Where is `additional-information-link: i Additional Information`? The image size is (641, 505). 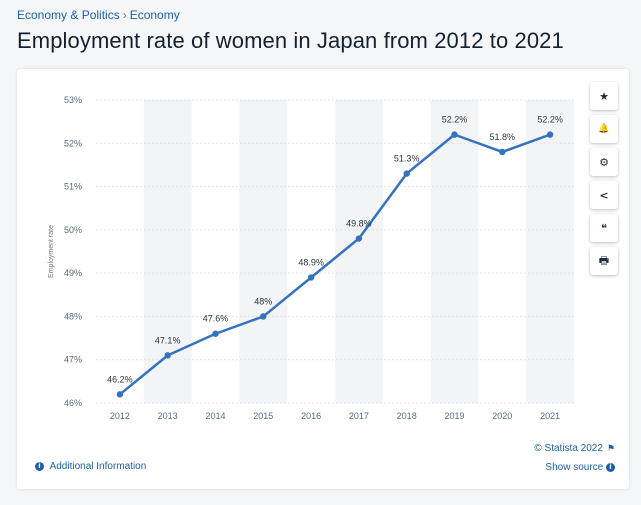 additional-information-link: i Additional Information is located at coordinates (90, 466).